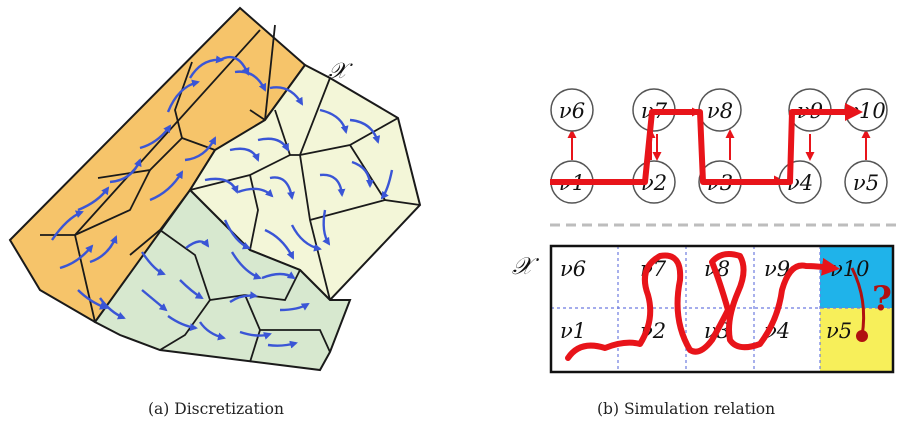  Describe the element at coordinates (686, 409) in the screenshot. I see `caption-simulation-relation: (b) Simulation relation` at that location.